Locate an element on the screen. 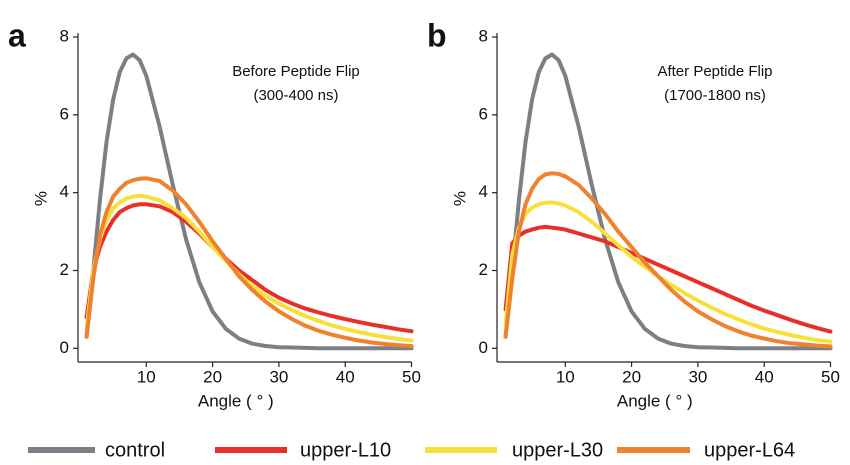 Image resolution: width=850 pixels, height=465 pixels. annotation: (1700-1800 ns) is located at coordinates (715, 95).